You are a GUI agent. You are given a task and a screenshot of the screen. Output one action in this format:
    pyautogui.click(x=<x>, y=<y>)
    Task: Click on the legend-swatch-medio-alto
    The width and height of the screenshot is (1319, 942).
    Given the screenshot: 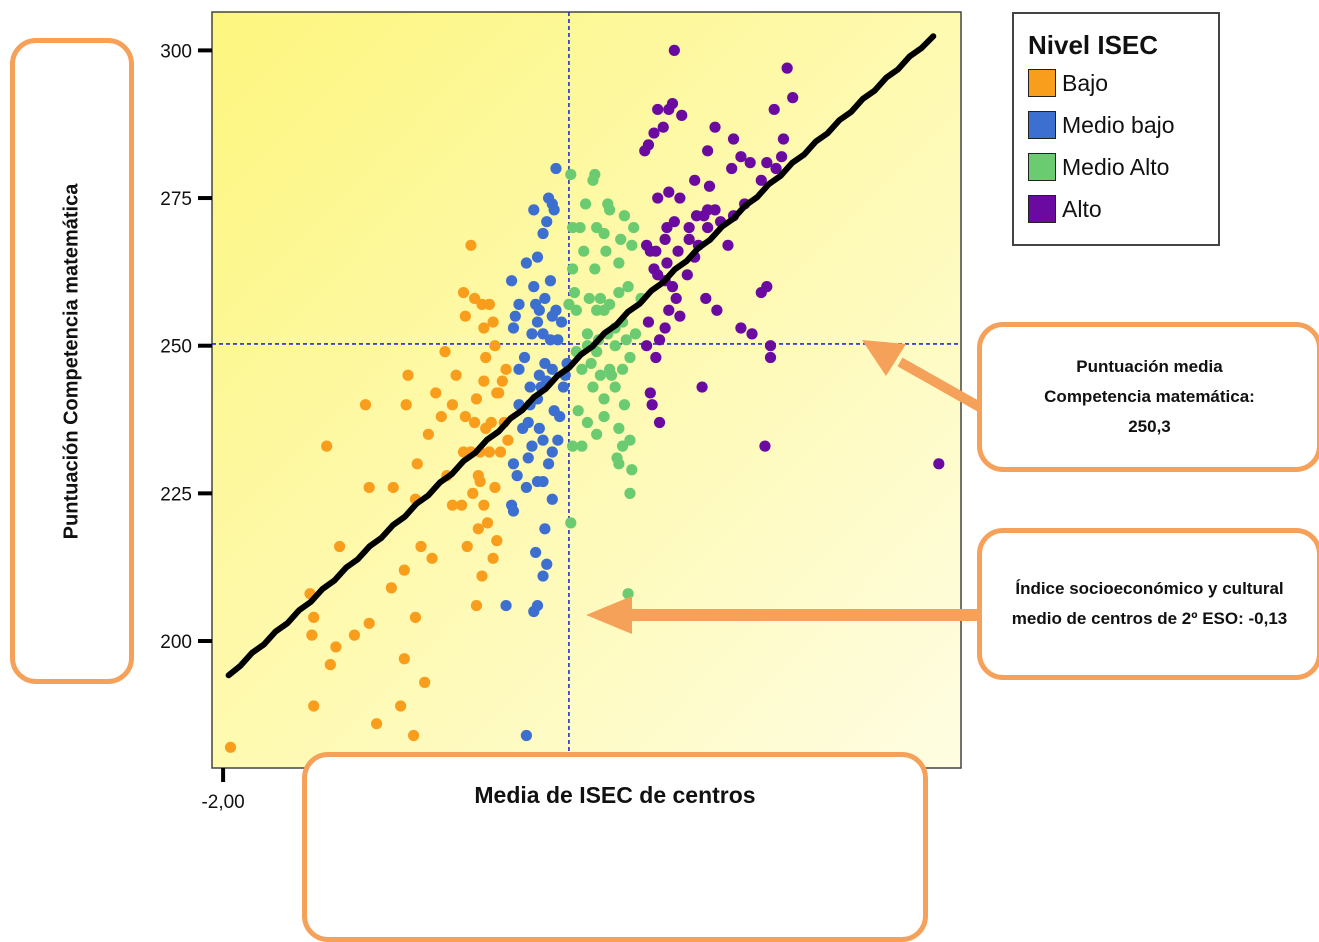 What is the action you would take?
    pyautogui.click(x=1042, y=167)
    